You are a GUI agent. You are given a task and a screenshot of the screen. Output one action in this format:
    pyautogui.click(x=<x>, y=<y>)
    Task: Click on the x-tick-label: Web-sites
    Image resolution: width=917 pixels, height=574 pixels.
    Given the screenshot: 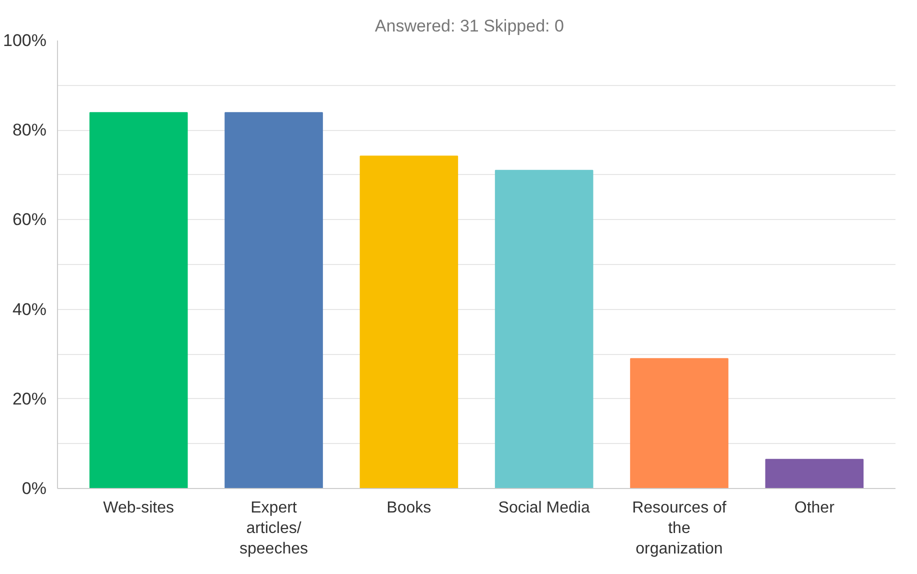 What is the action you would take?
    pyautogui.click(x=138, y=508)
    